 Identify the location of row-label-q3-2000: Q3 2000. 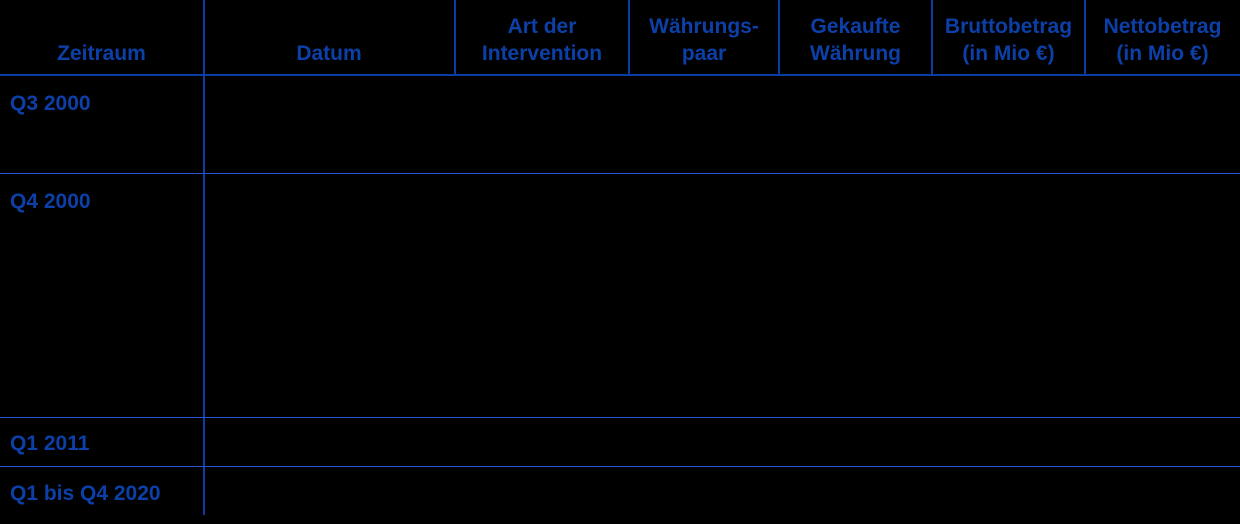
(50, 103).